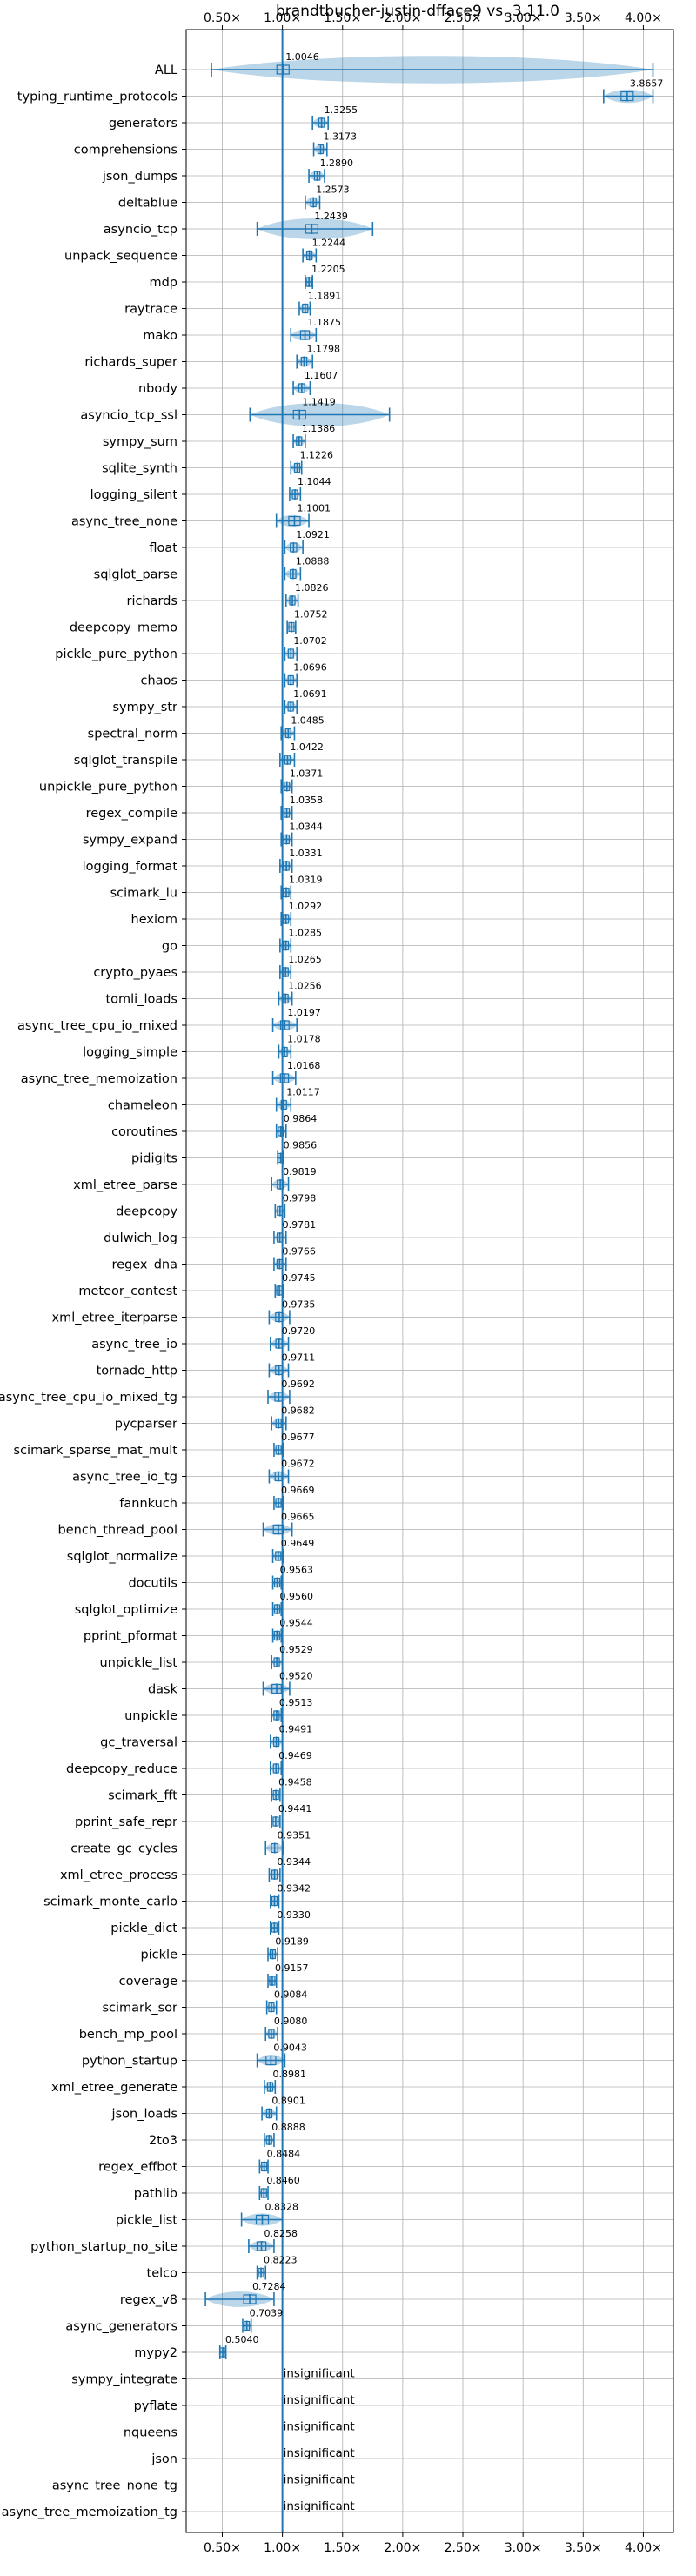 The image size is (696, 2576). What do you see at coordinates (297, 1099) in the screenshot?
I see `violin-chameleon: 1.0117` at bounding box center [297, 1099].